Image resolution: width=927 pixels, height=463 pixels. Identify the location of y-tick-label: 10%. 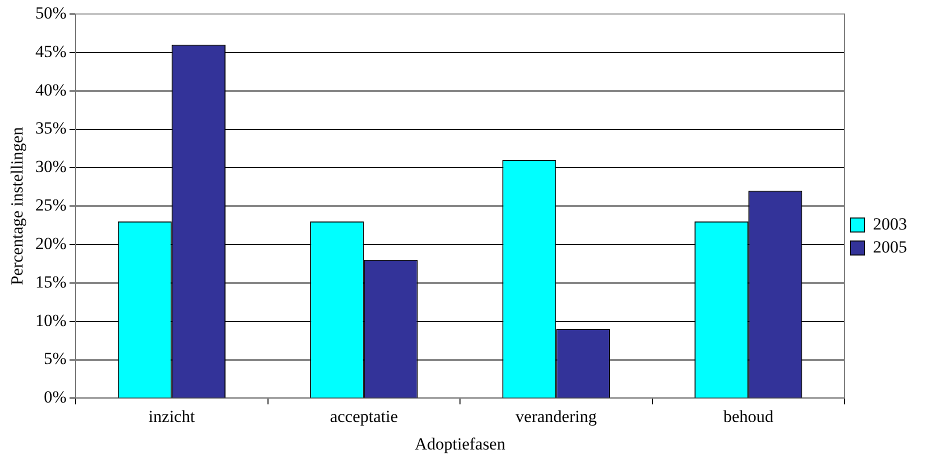
(51, 320).